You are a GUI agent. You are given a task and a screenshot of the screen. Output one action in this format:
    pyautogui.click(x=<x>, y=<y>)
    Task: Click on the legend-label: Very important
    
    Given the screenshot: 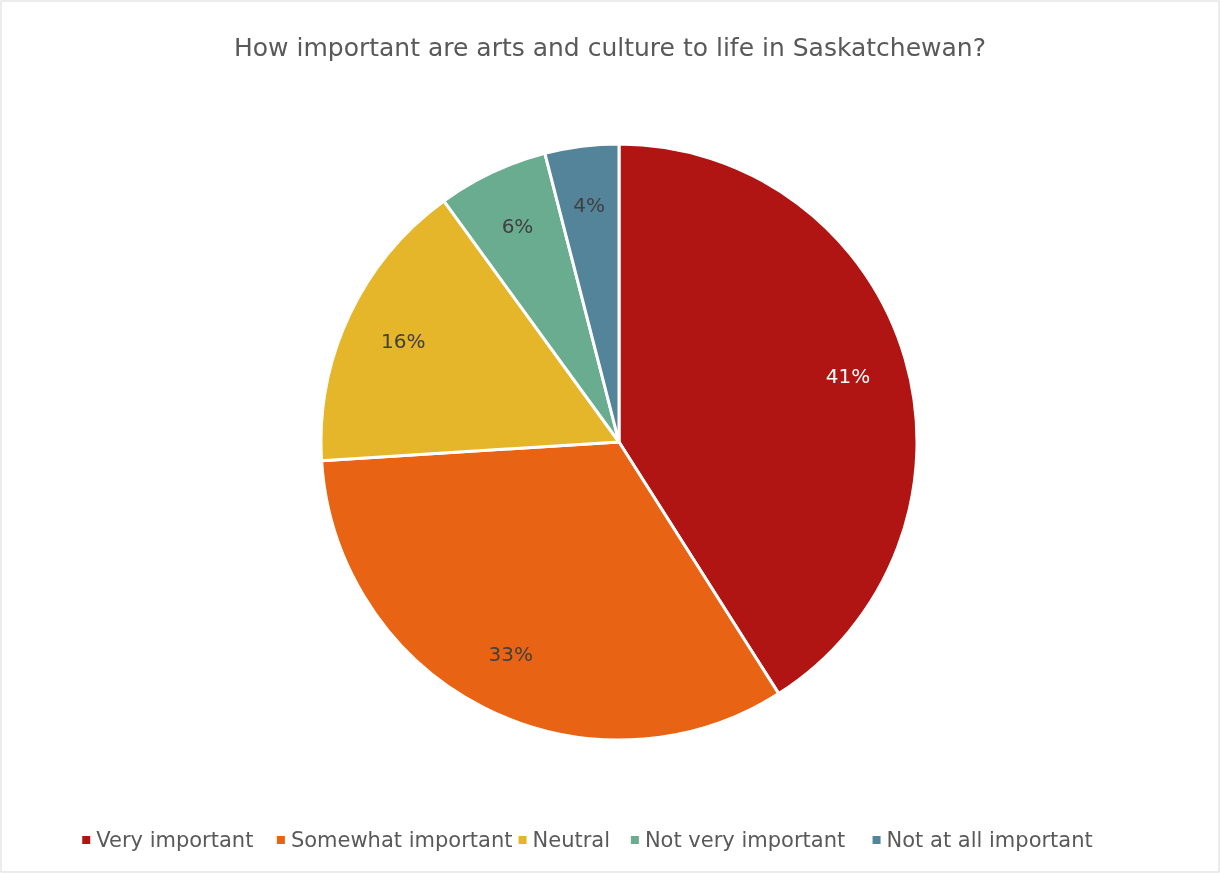 What is the action you would take?
    pyautogui.click(x=175, y=840)
    